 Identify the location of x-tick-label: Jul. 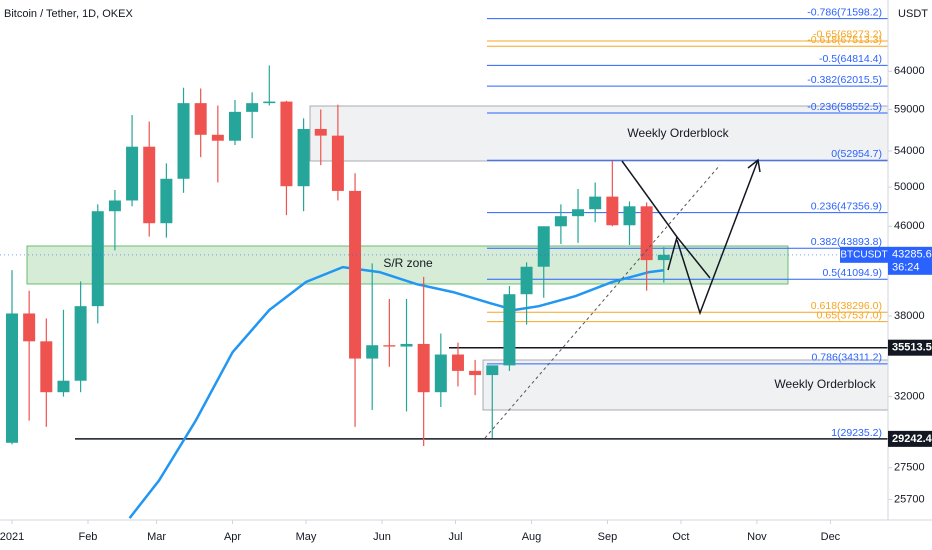
(455, 537).